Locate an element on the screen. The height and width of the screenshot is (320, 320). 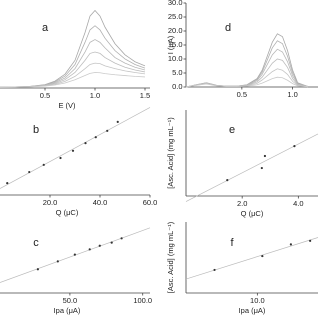
x-axis-title: E (V) is located at coordinates (67, 105).